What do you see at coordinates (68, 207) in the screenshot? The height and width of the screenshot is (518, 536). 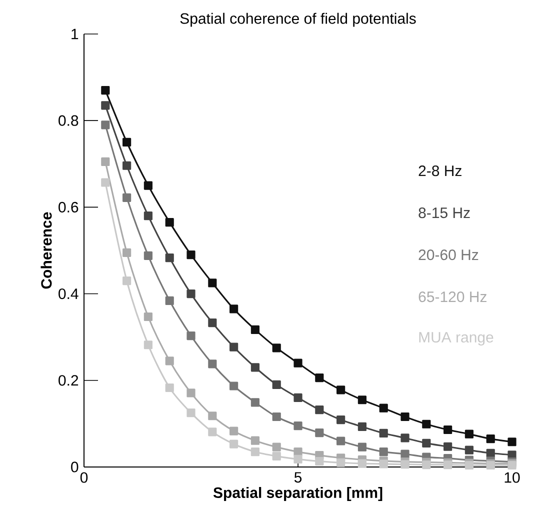 I see `y-tick-label: 0.6` at bounding box center [68, 207].